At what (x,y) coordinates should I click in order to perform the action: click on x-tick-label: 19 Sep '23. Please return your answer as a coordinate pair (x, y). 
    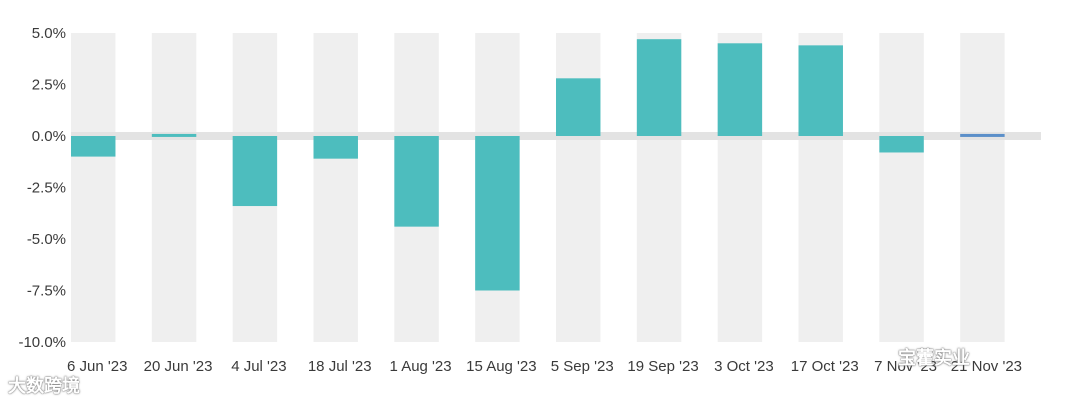
    Looking at the image, I should click on (662, 366).